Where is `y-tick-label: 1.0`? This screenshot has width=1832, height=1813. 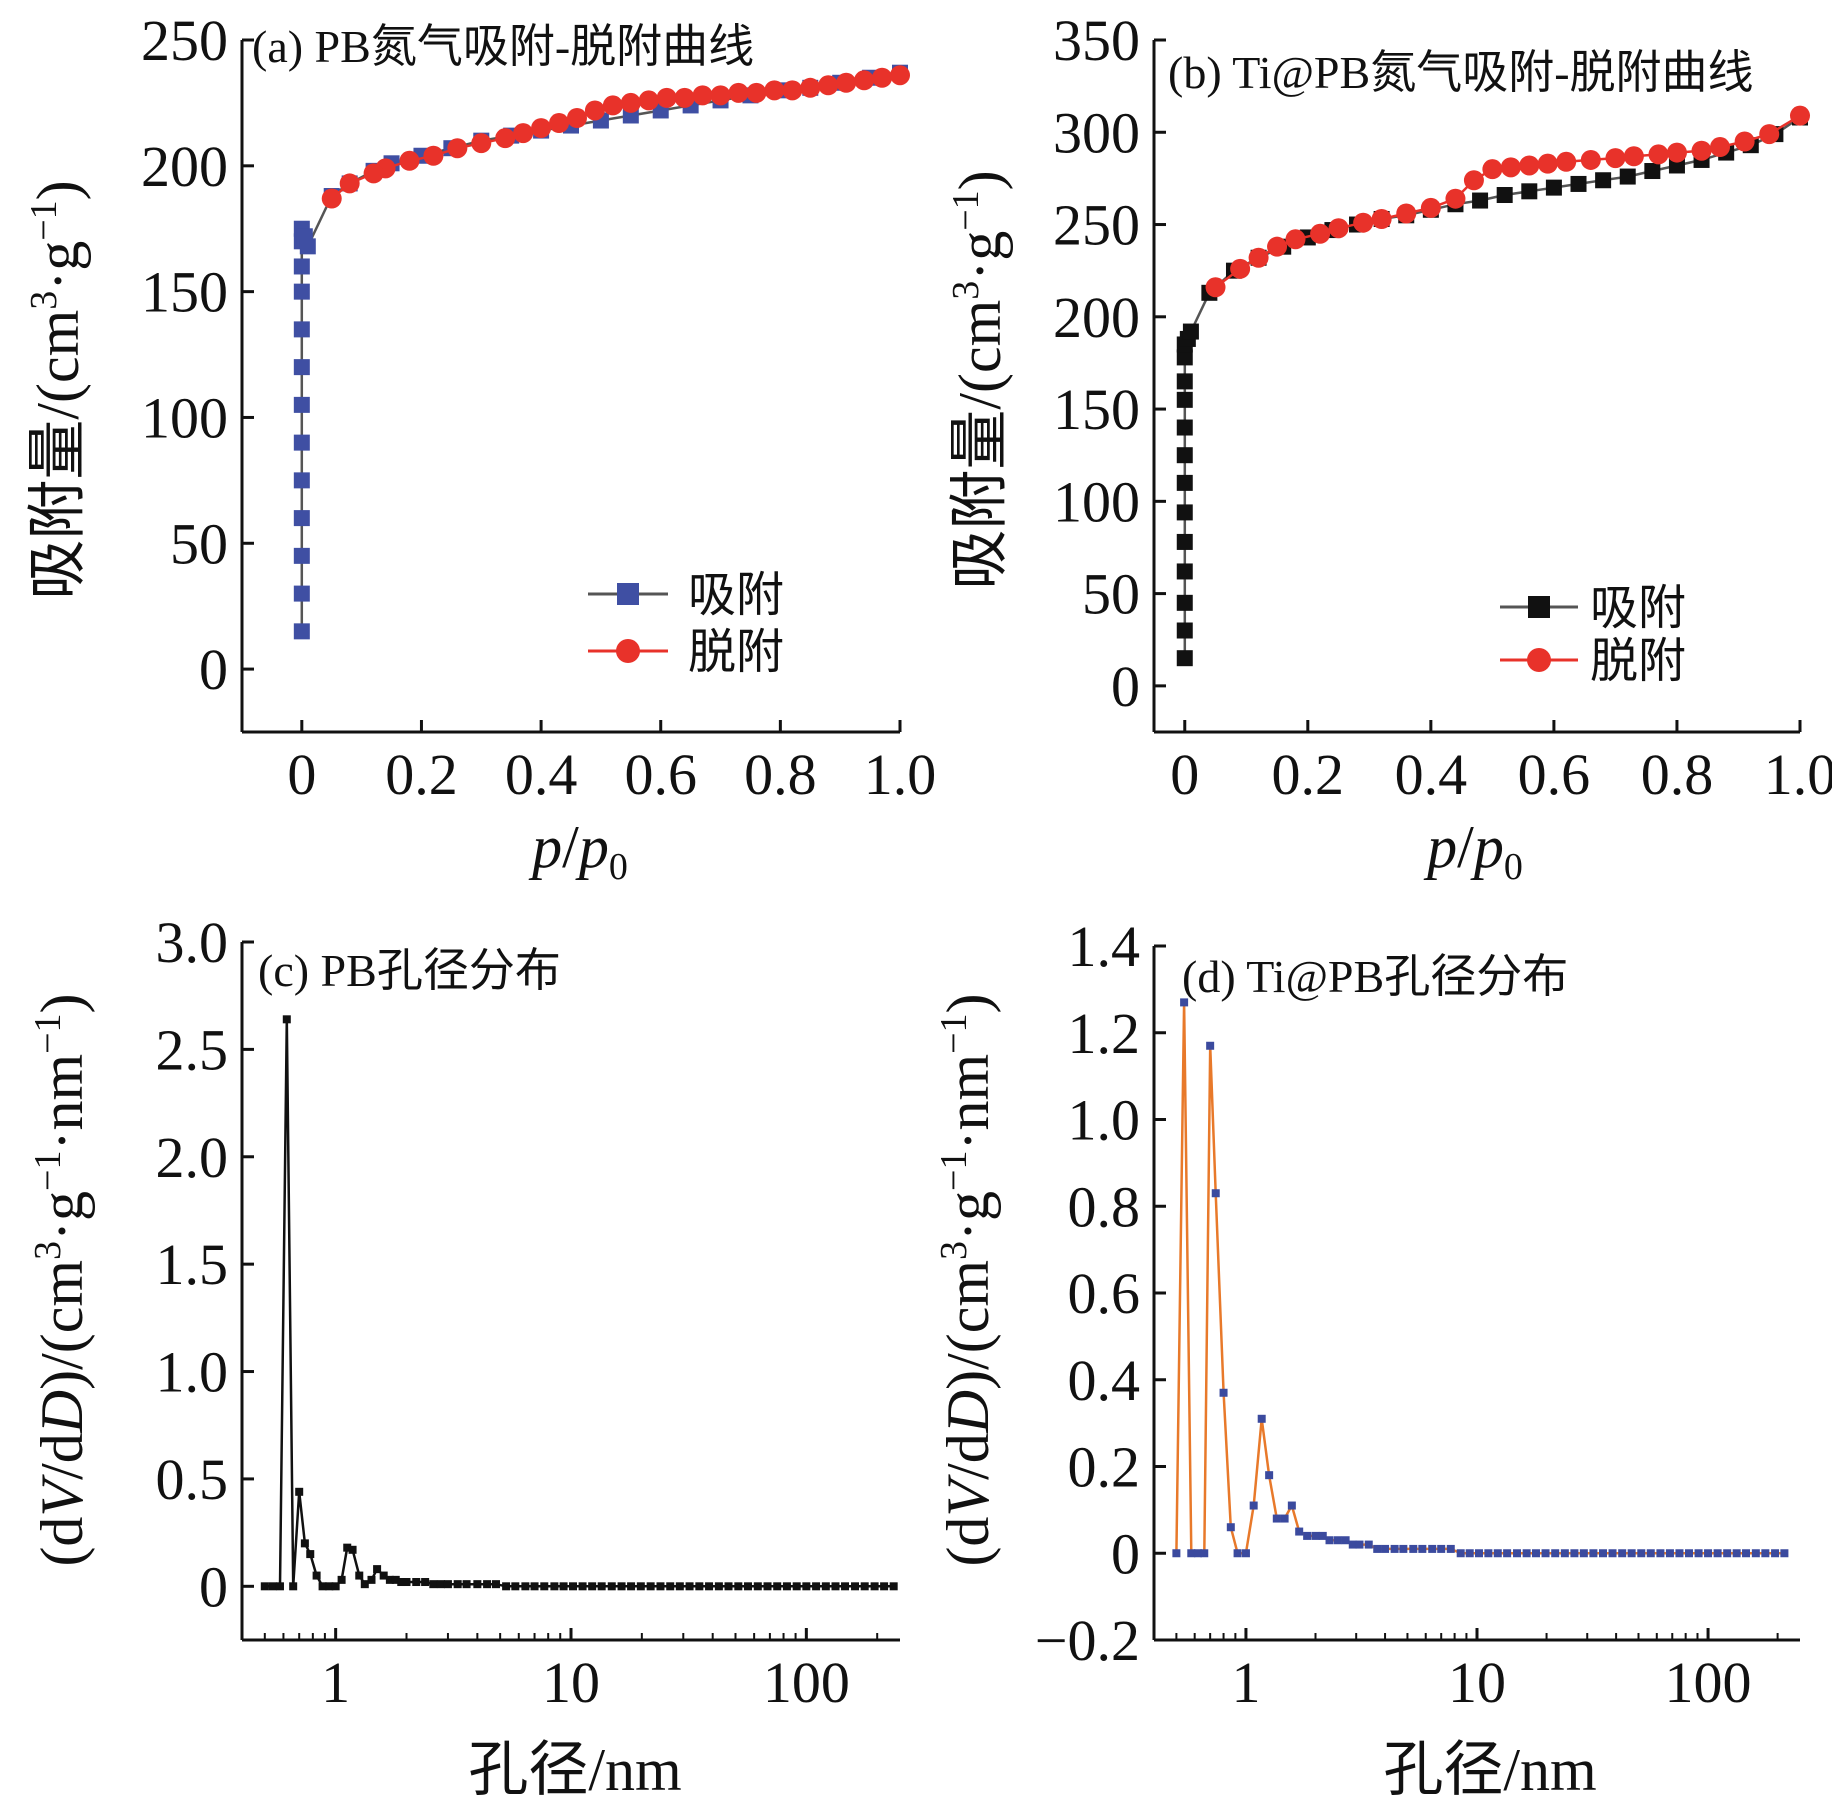 y-tick-label: 1.0 is located at coordinates (1104, 1120).